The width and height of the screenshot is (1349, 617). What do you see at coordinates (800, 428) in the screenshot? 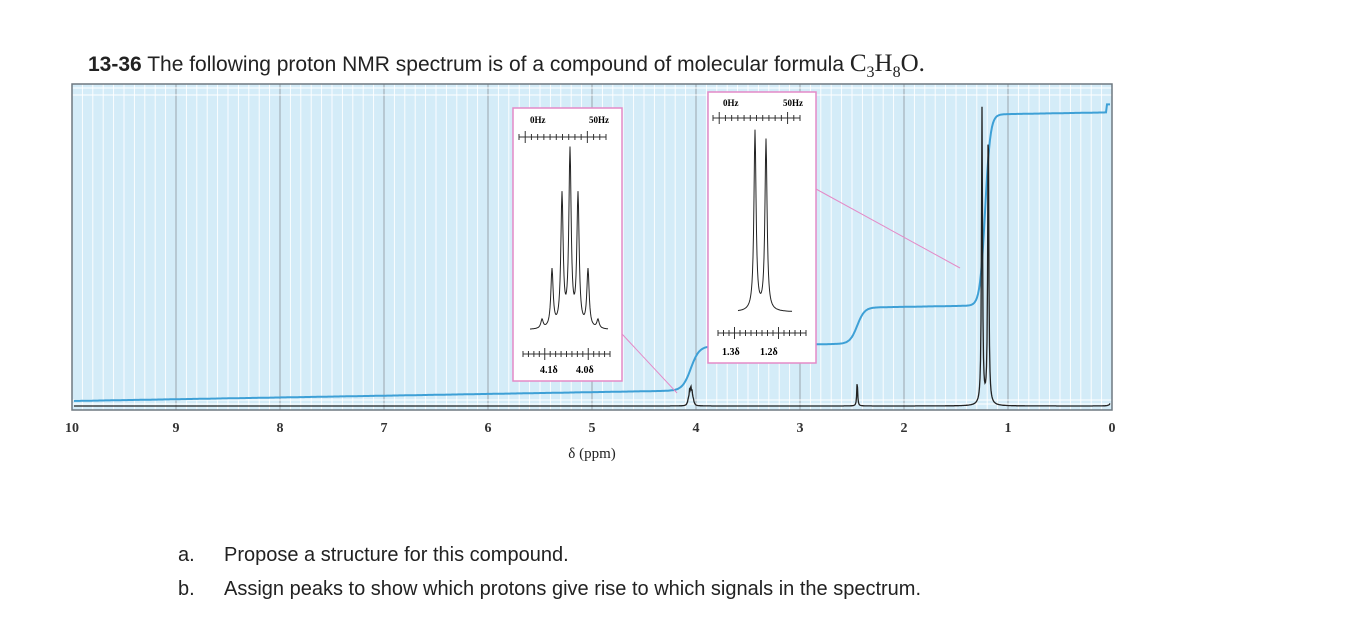
I see `x-tick-label: 3` at bounding box center [800, 428].